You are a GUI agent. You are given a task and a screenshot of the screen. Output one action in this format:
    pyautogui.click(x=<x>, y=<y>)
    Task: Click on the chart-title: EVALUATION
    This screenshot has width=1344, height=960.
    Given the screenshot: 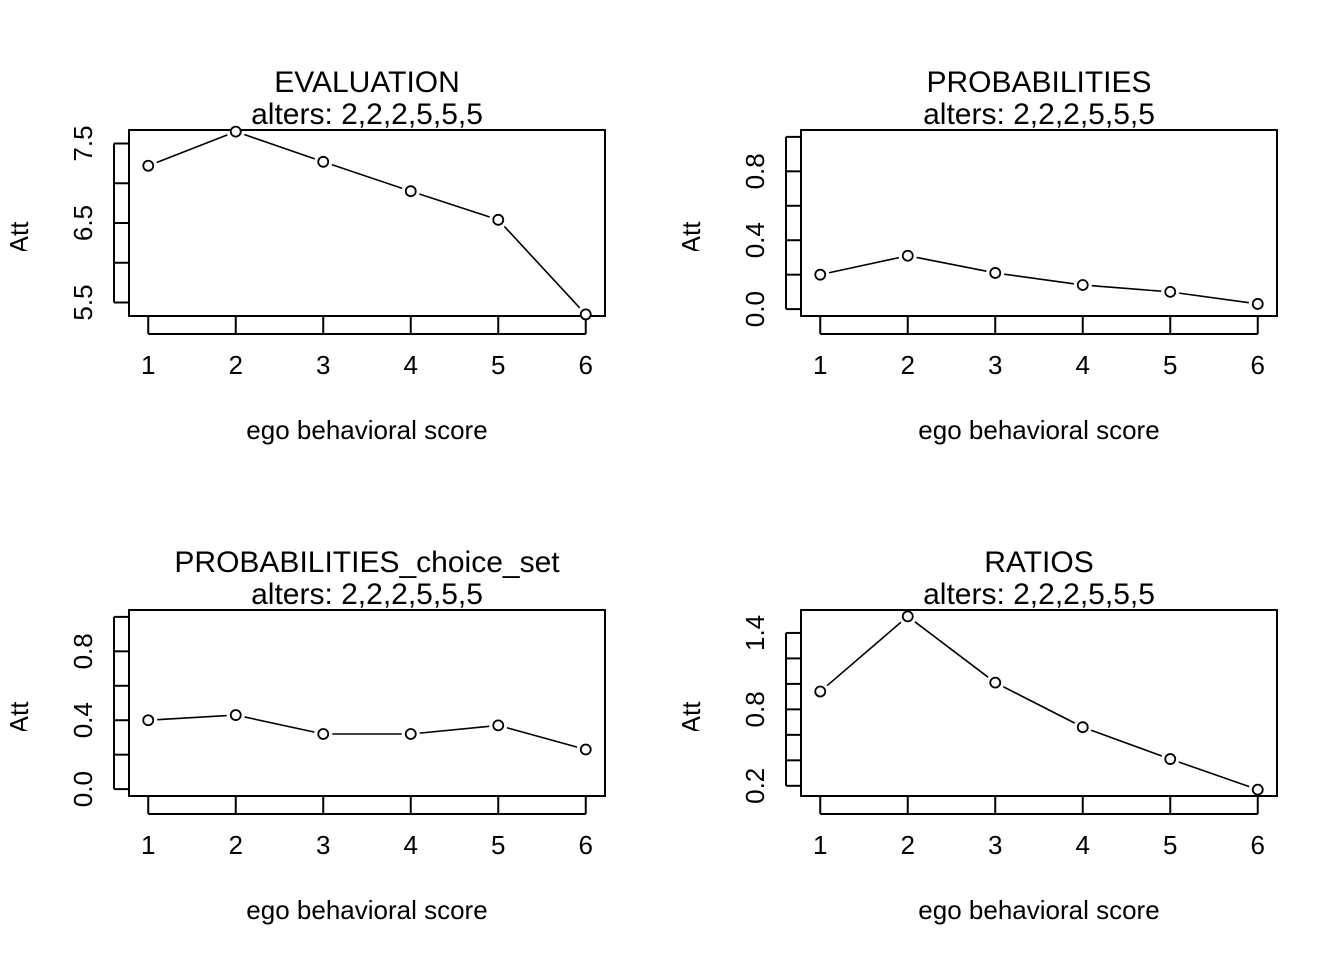 What is the action you would take?
    pyautogui.click(x=367, y=82)
    